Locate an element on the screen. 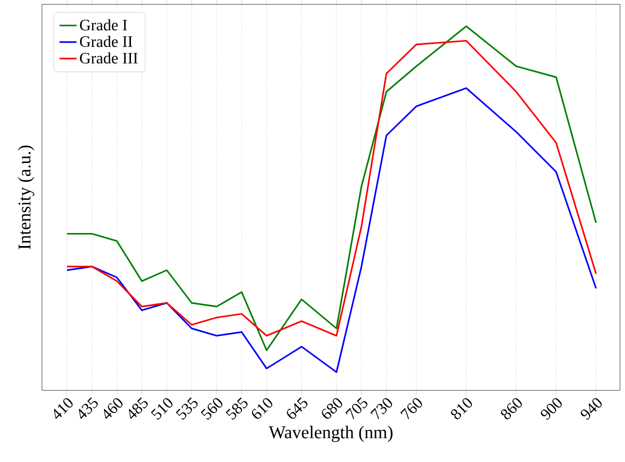 The width and height of the screenshot is (625, 462). x-tick-label: 760 is located at coordinates (411, 409).